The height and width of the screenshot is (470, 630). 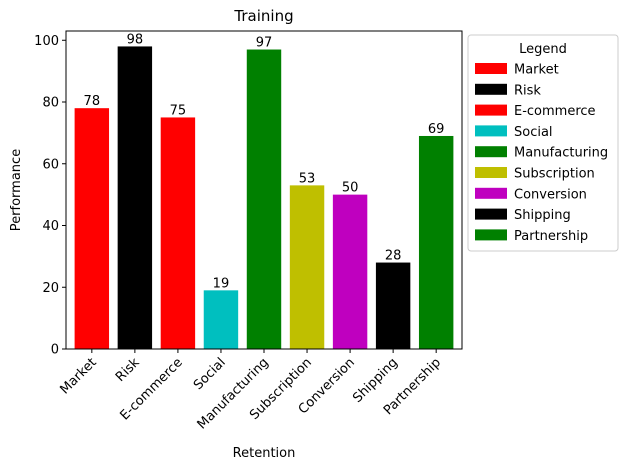 What do you see at coordinates (555, 111) in the screenshot?
I see `legend-label-e-commerce: E-commerce` at bounding box center [555, 111].